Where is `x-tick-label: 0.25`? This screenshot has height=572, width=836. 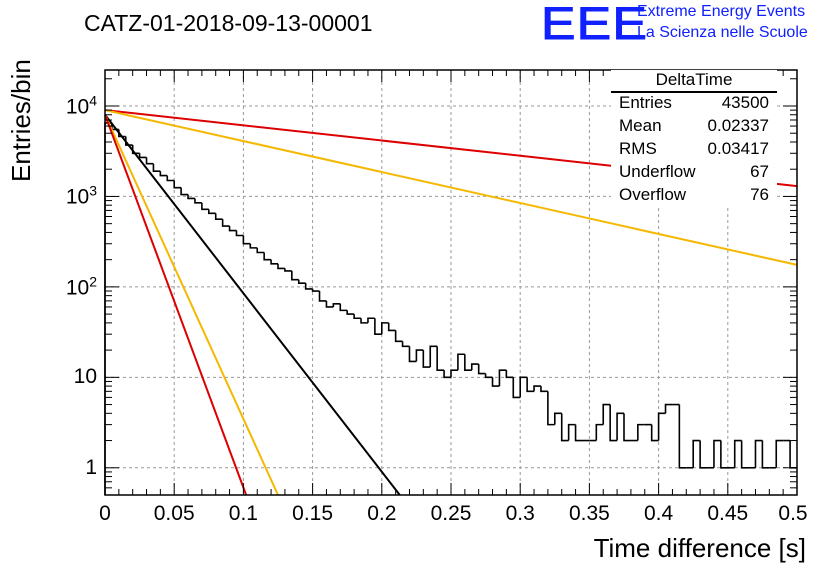 x-tick-label: 0.25 is located at coordinates (451, 513).